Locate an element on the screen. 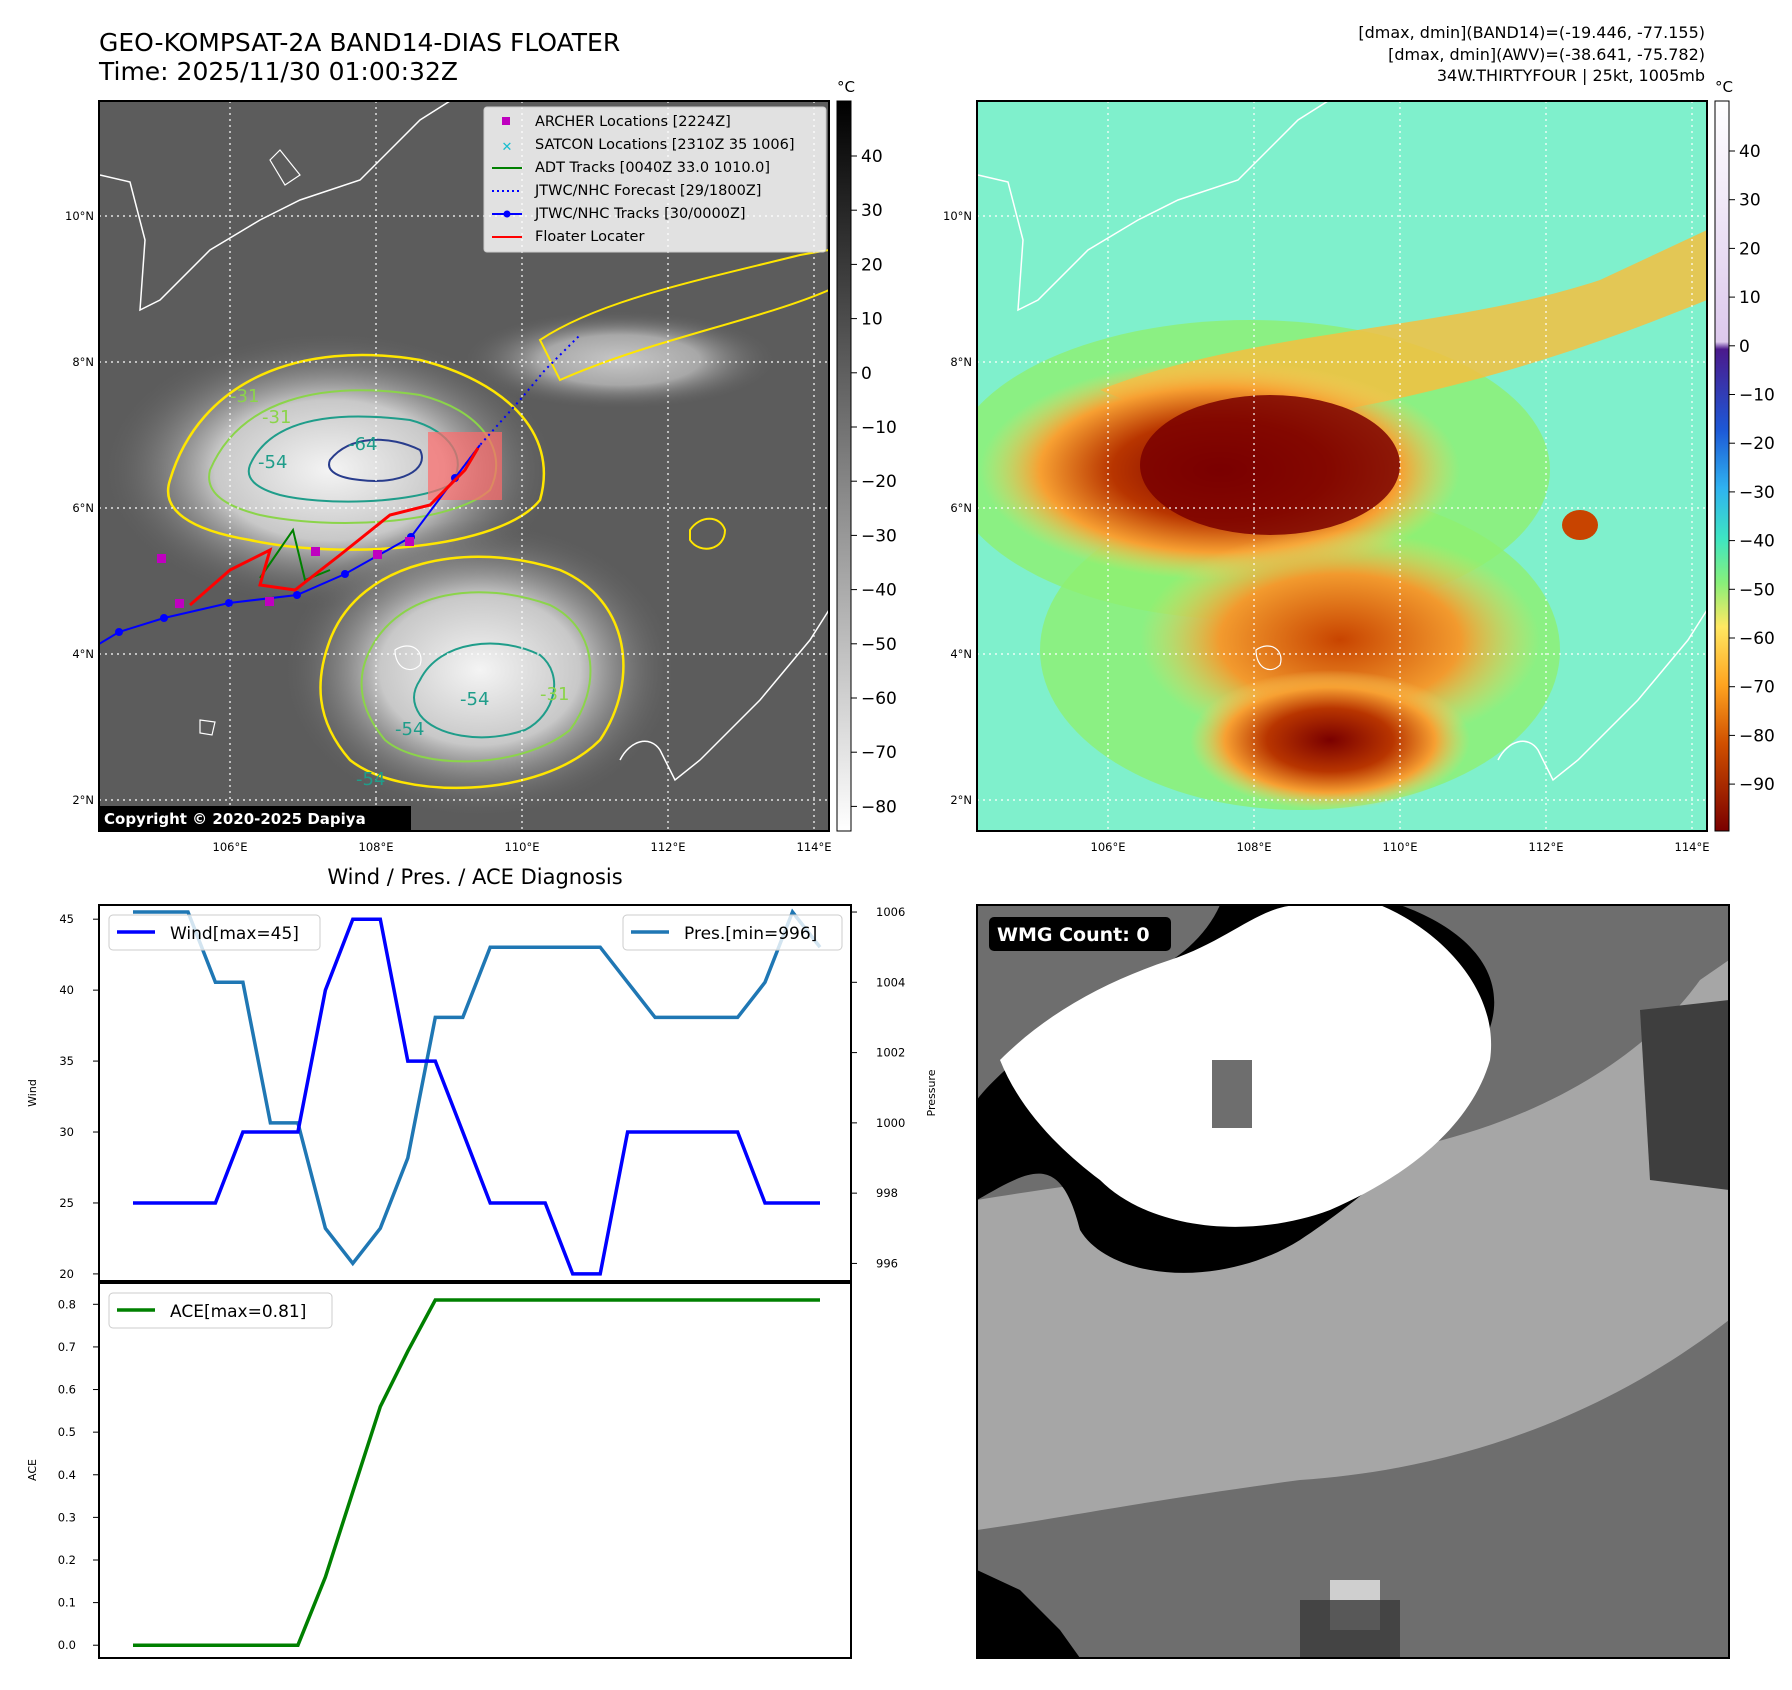 This screenshot has height=1690, width=1792. colorbar-tick-label: 40 is located at coordinates (1750, 152).